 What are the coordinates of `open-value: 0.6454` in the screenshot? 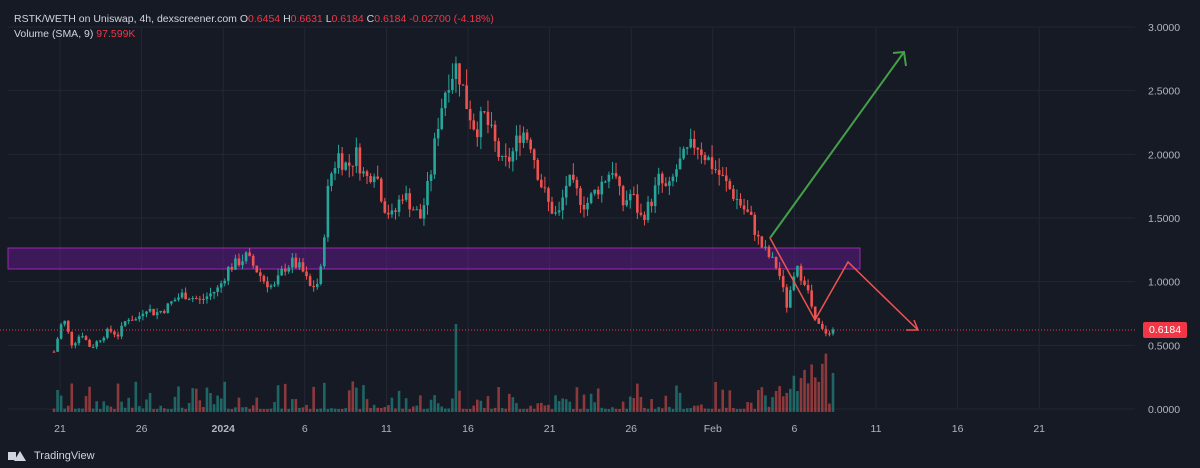 It's located at (264, 19).